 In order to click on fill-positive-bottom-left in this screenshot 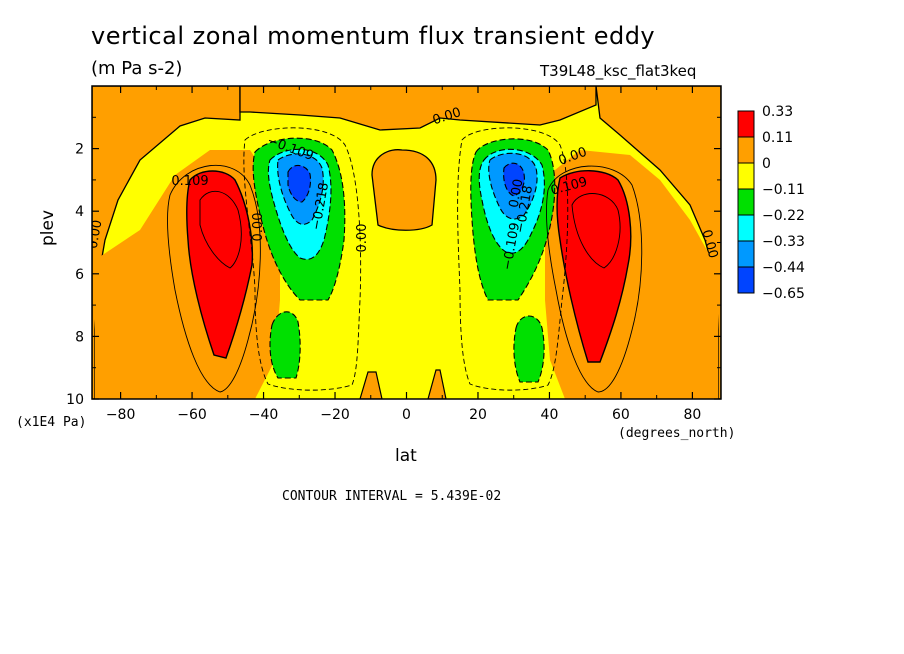, I will do `click(371, 385)`.